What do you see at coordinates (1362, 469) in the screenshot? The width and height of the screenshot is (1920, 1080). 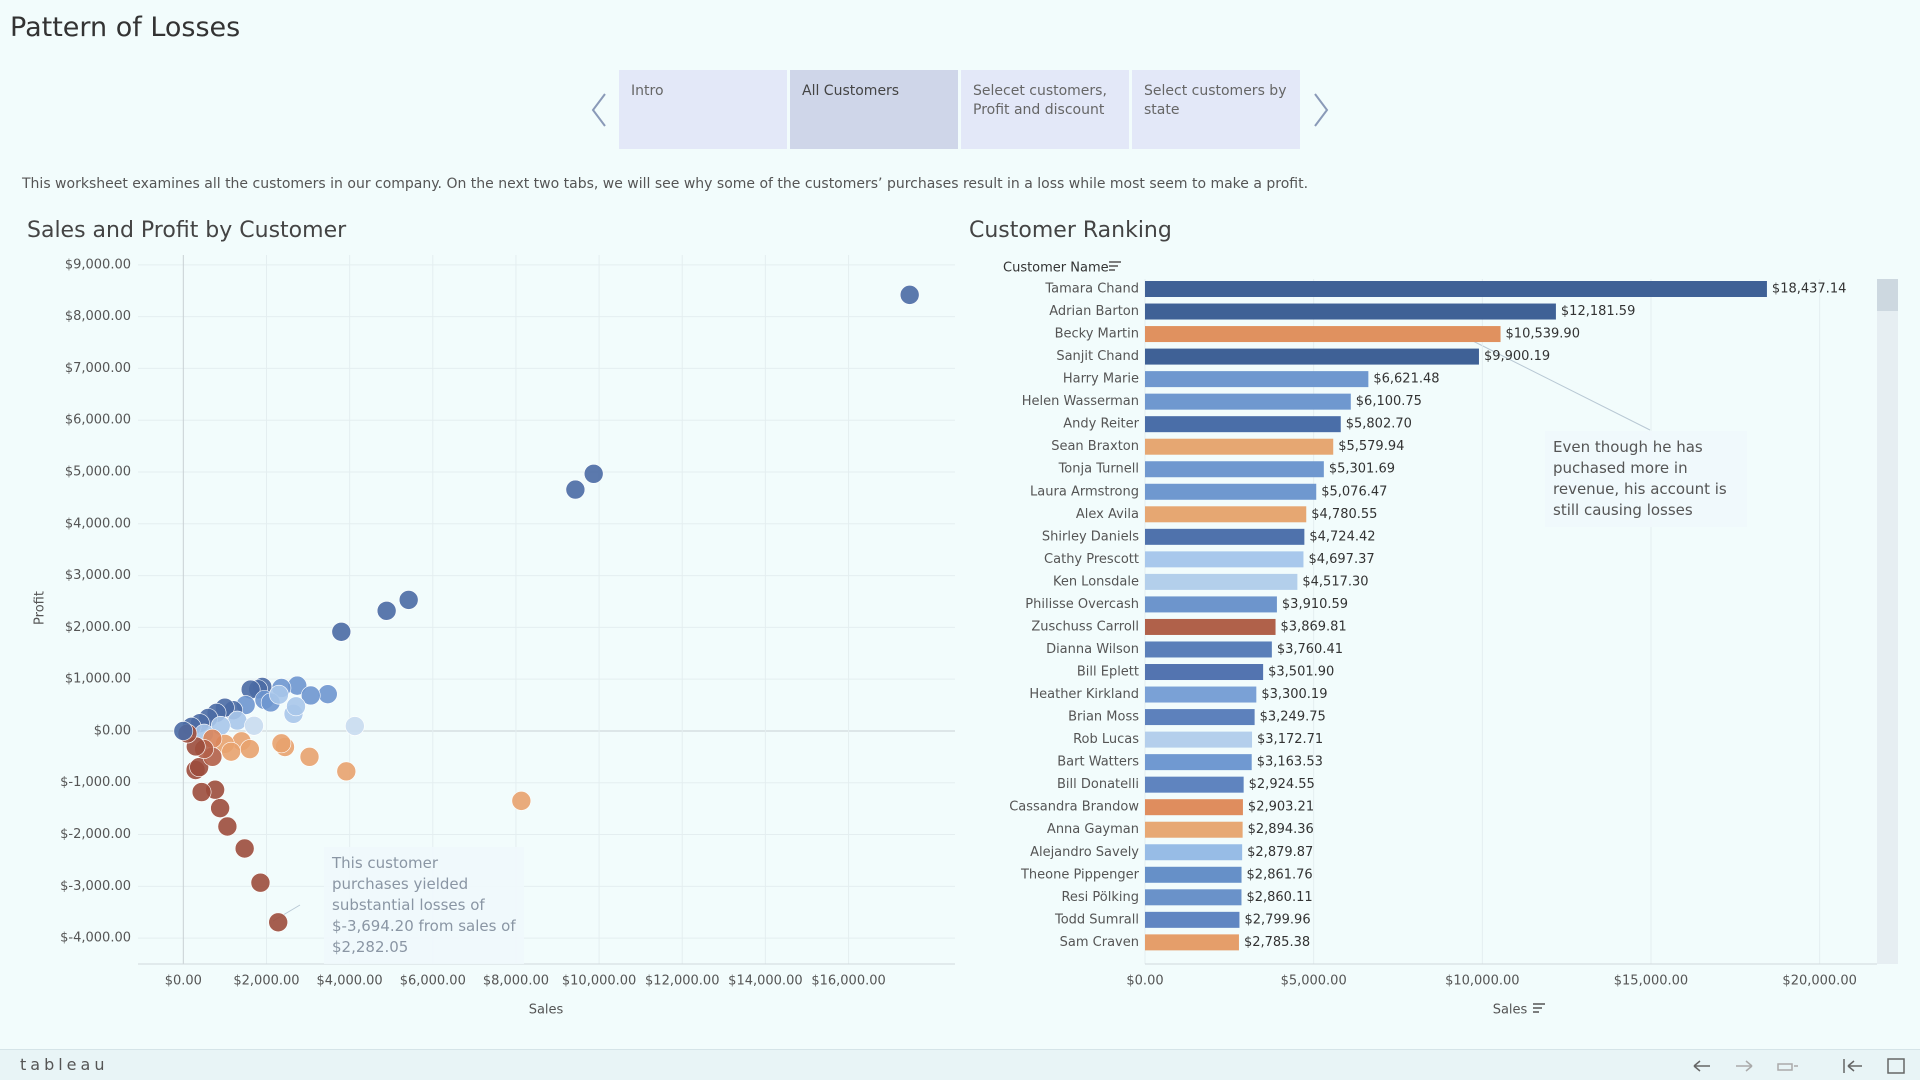 I see `value-label: $5,301.69` at bounding box center [1362, 469].